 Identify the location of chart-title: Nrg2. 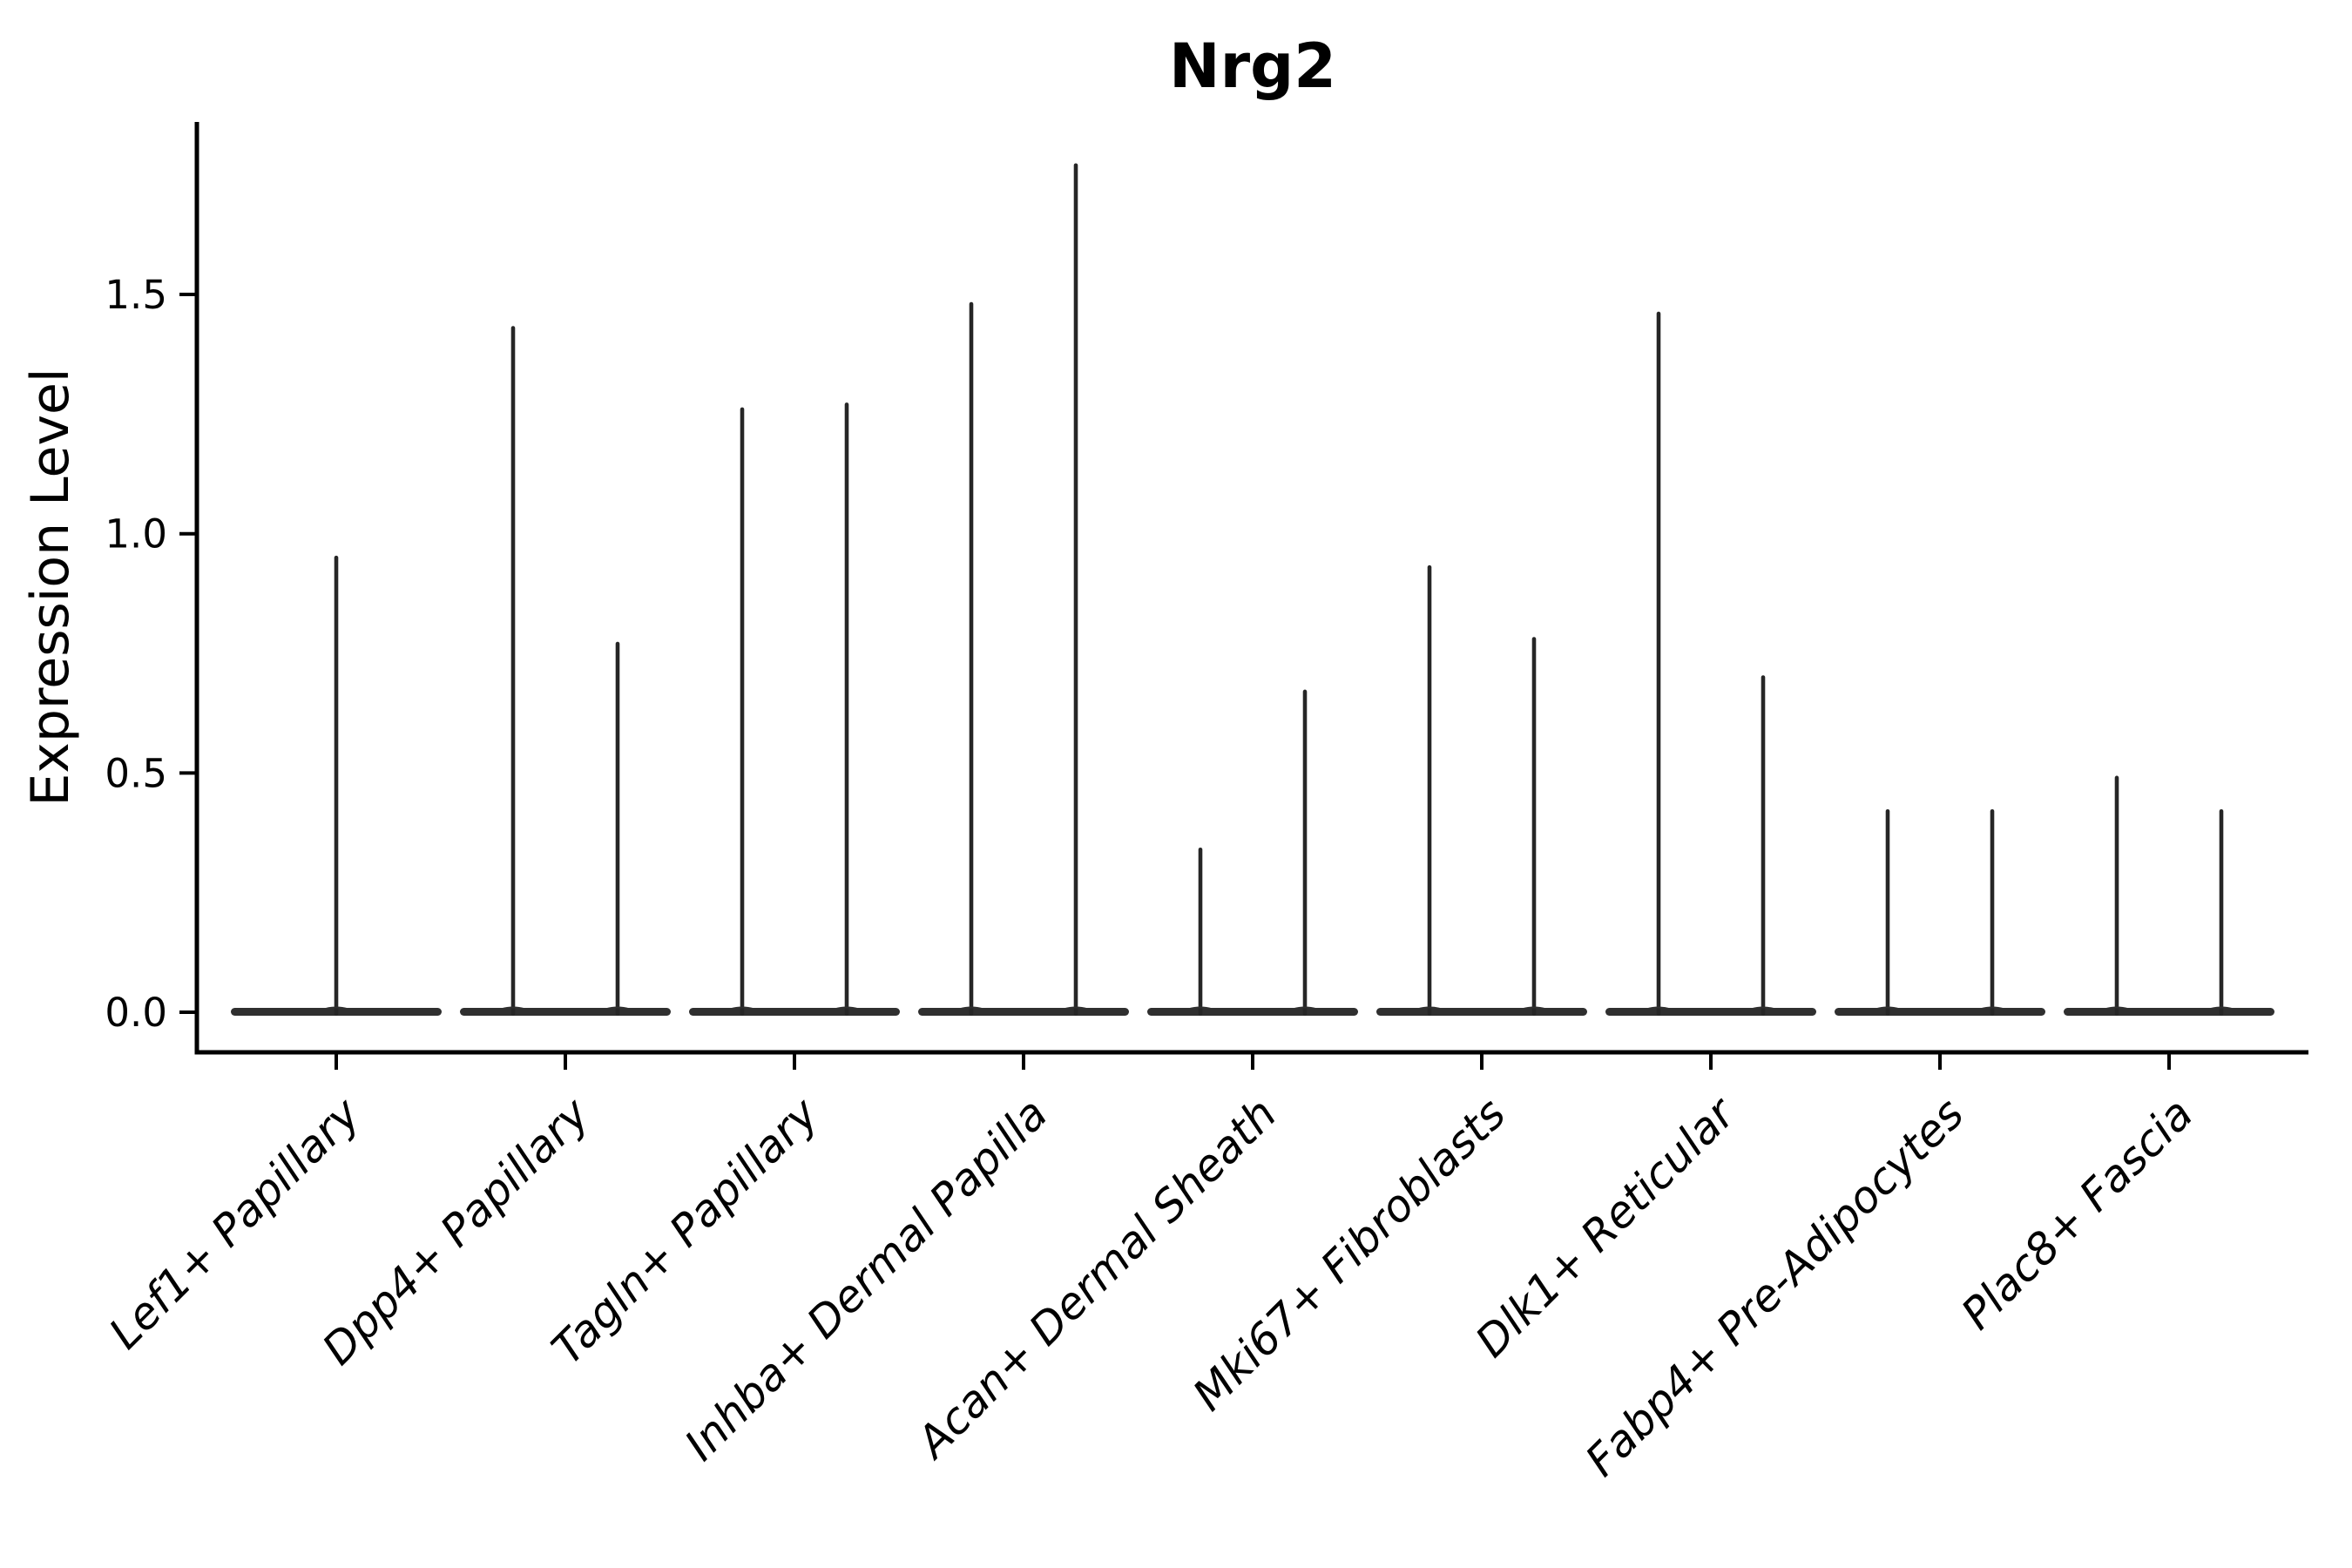
(1252, 66).